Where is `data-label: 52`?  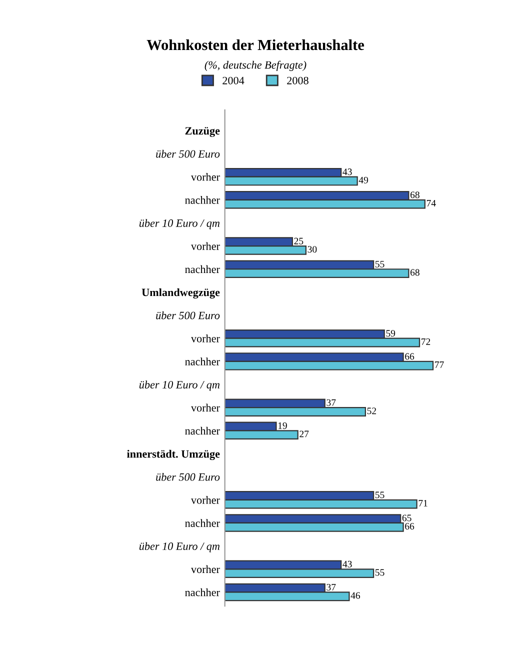 data-label: 52 is located at coordinates (371, 411).